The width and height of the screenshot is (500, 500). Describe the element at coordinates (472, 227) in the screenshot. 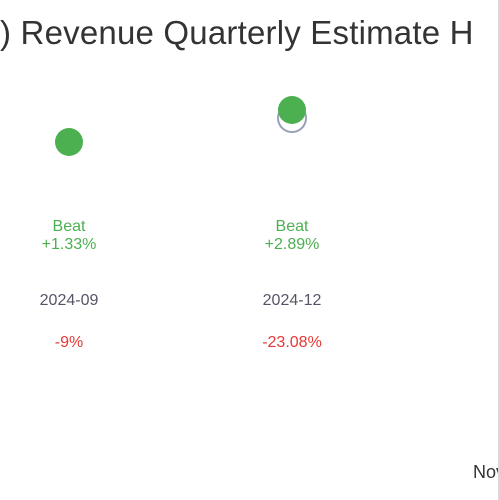

I see `status-text: M` at that location.